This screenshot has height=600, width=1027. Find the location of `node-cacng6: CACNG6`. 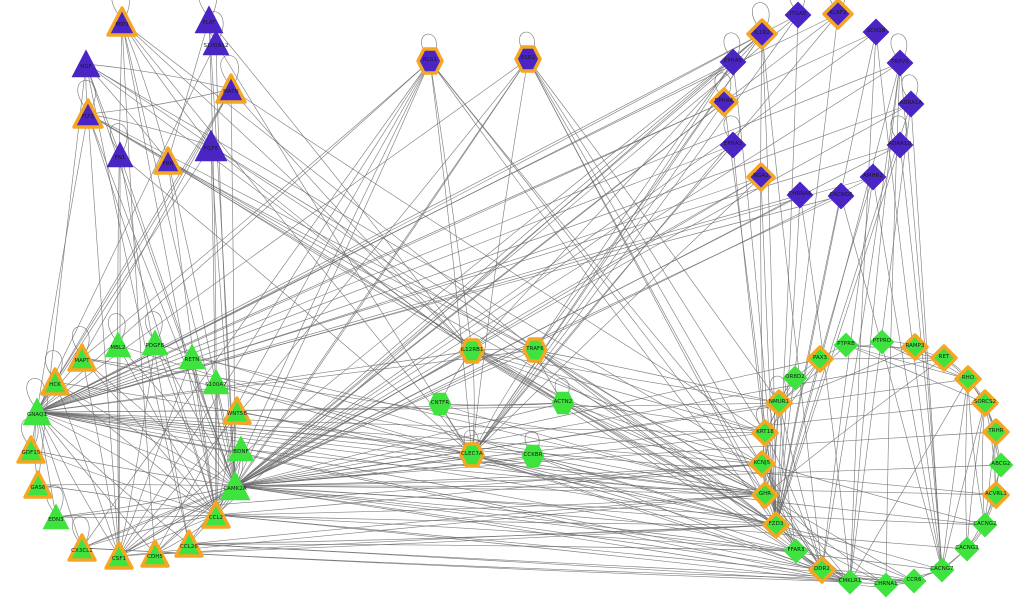

node-cacng6: CACNG6 is located at coordinates (841, 196).